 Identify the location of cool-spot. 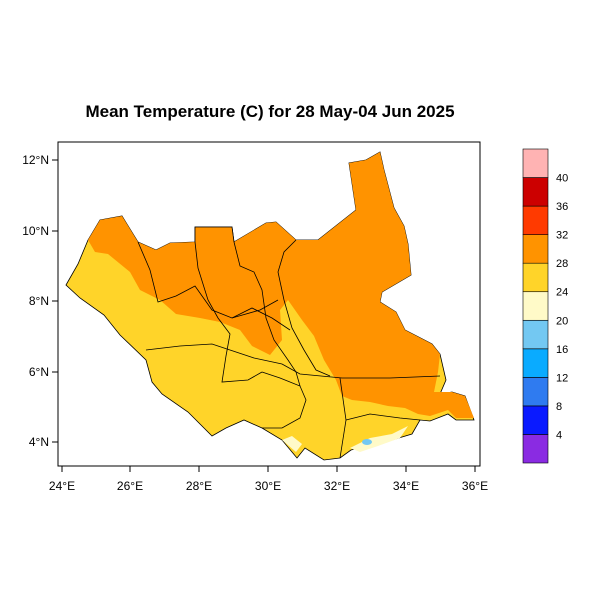
(367, 442).